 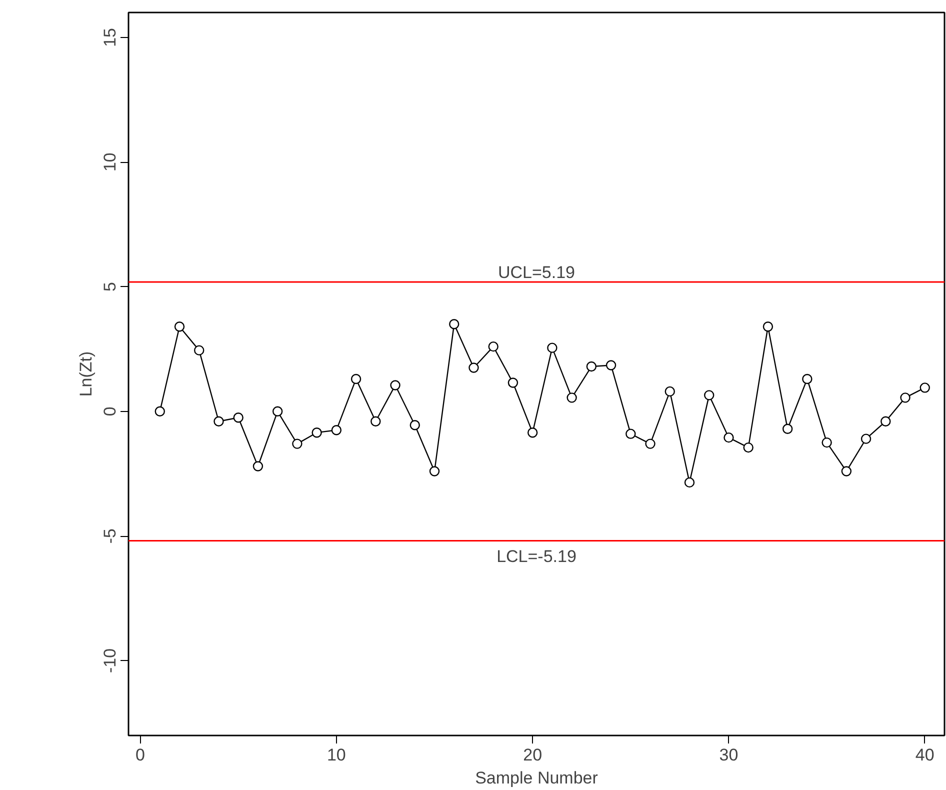 I want to click on x-tick-label: 10, so click(x=336, y=755).